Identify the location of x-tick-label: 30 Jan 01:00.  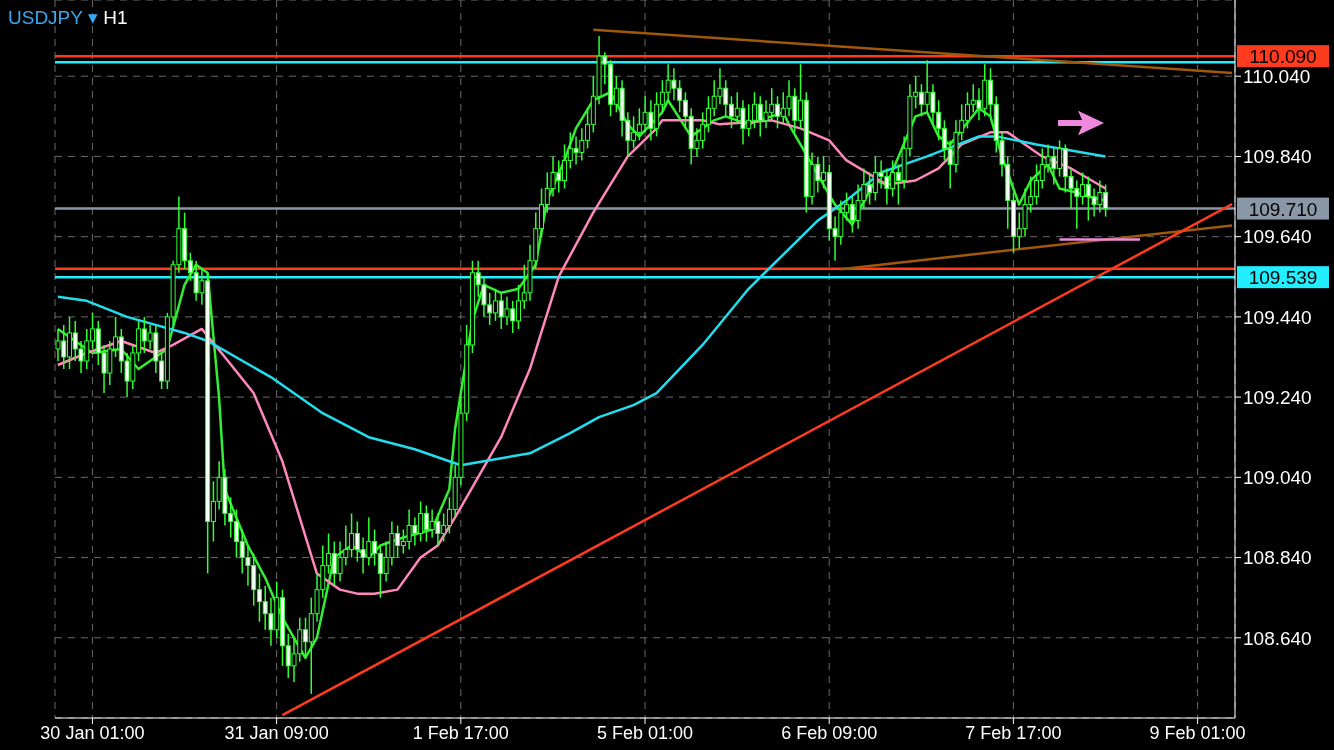
(92, 732).